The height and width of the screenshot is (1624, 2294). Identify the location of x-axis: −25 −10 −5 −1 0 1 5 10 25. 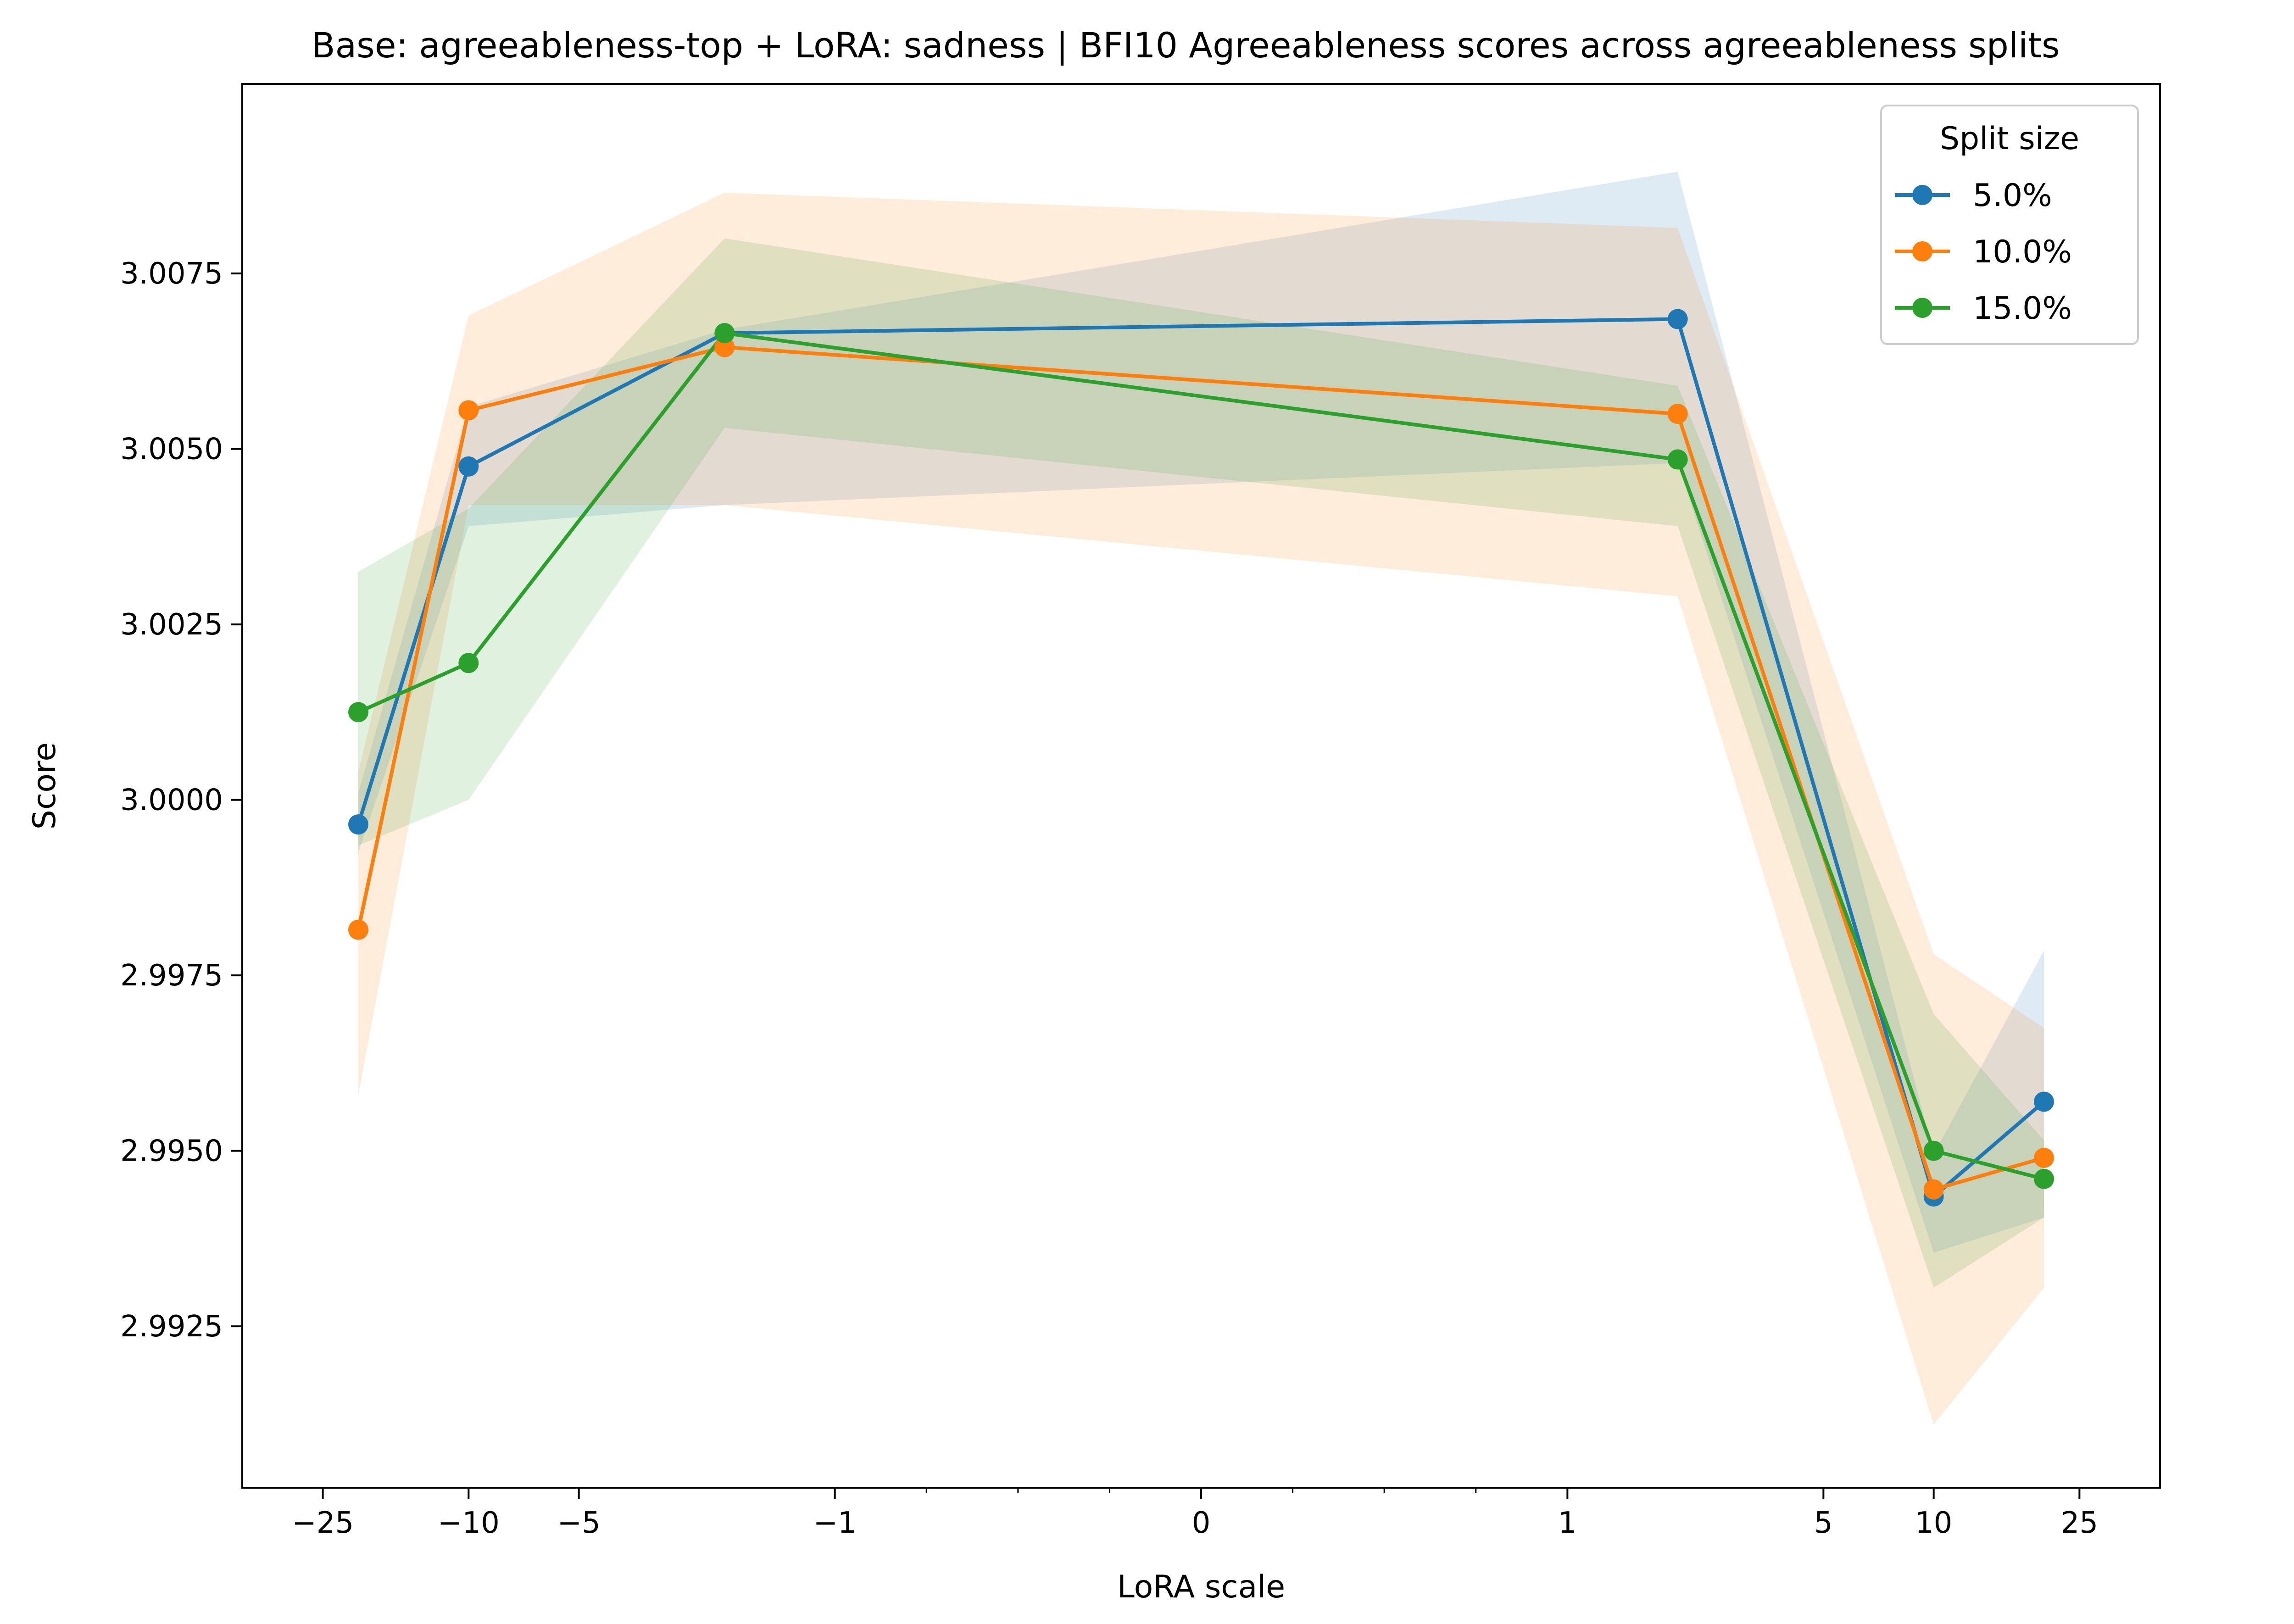
(1195, 1514).